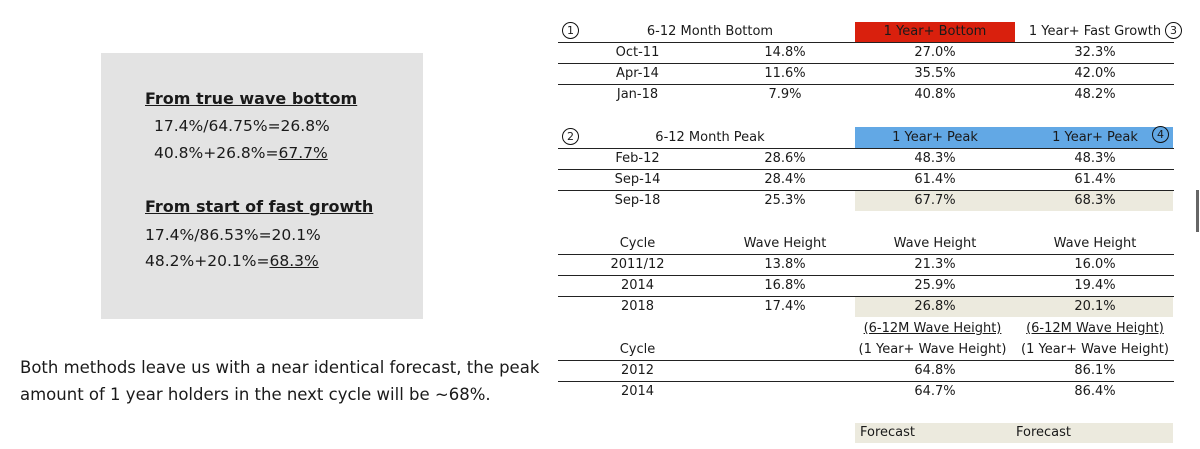  Describe the element at coordinates (935, 391) in the screenshot. I see `ratio-row-2-1y: 64.7%` at that location.